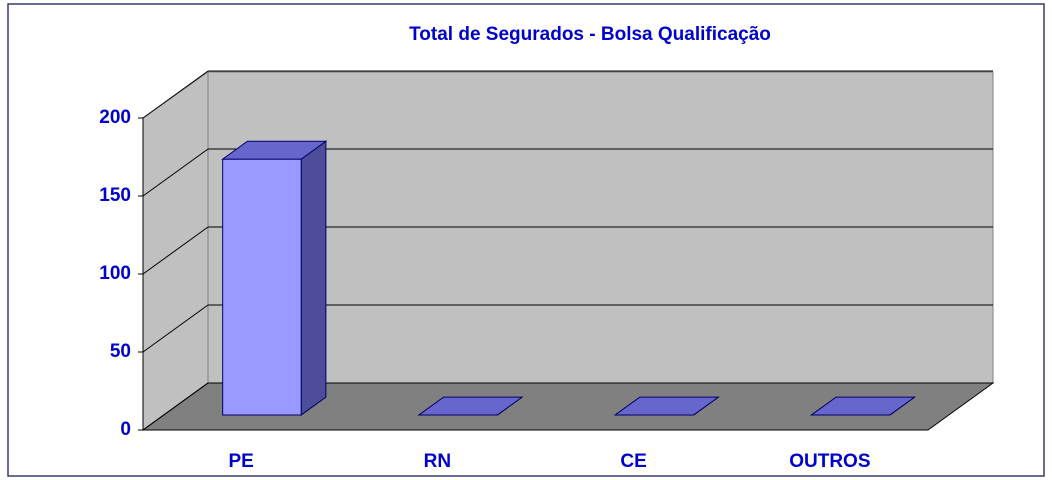 This screenshot has height=480, width=1052. I want to click on x-tick-label: PE, so click(240, 461).